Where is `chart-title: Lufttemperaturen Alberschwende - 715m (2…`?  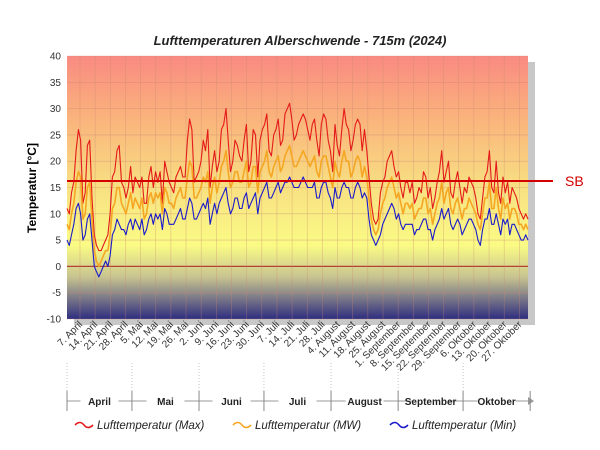
chart-title: Lufttemperaturen Alberschwende - 715m (2… is located at coordinates (300, 40).